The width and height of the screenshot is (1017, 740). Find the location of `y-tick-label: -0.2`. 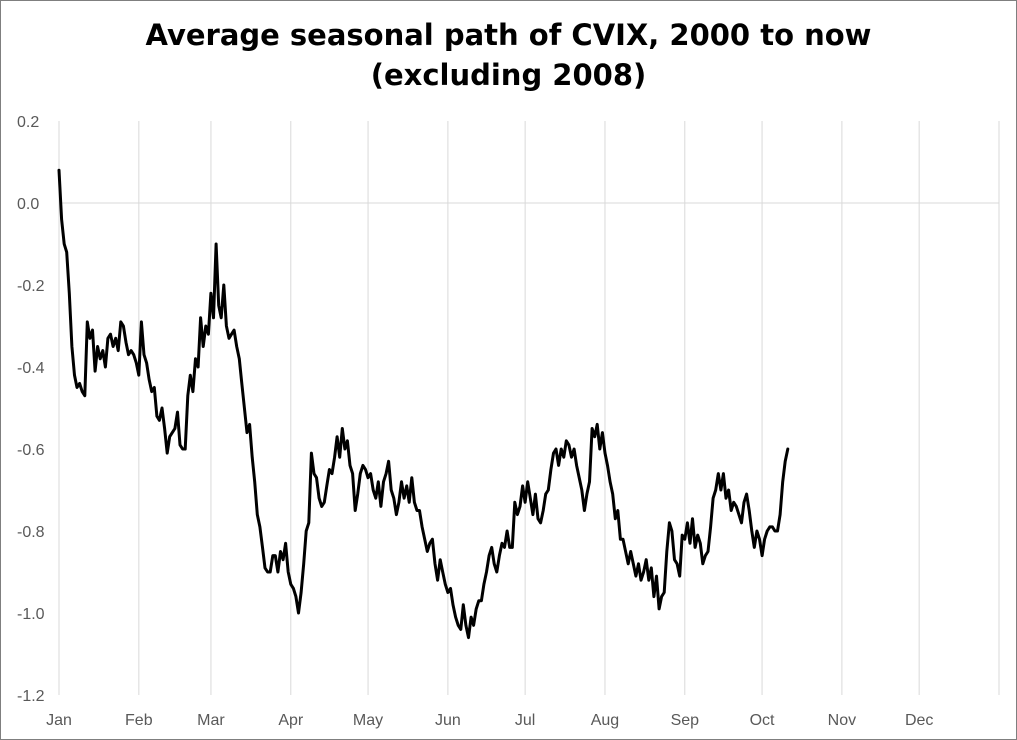

y-tick-label: -0.2 is located at coordinates (31, 286).